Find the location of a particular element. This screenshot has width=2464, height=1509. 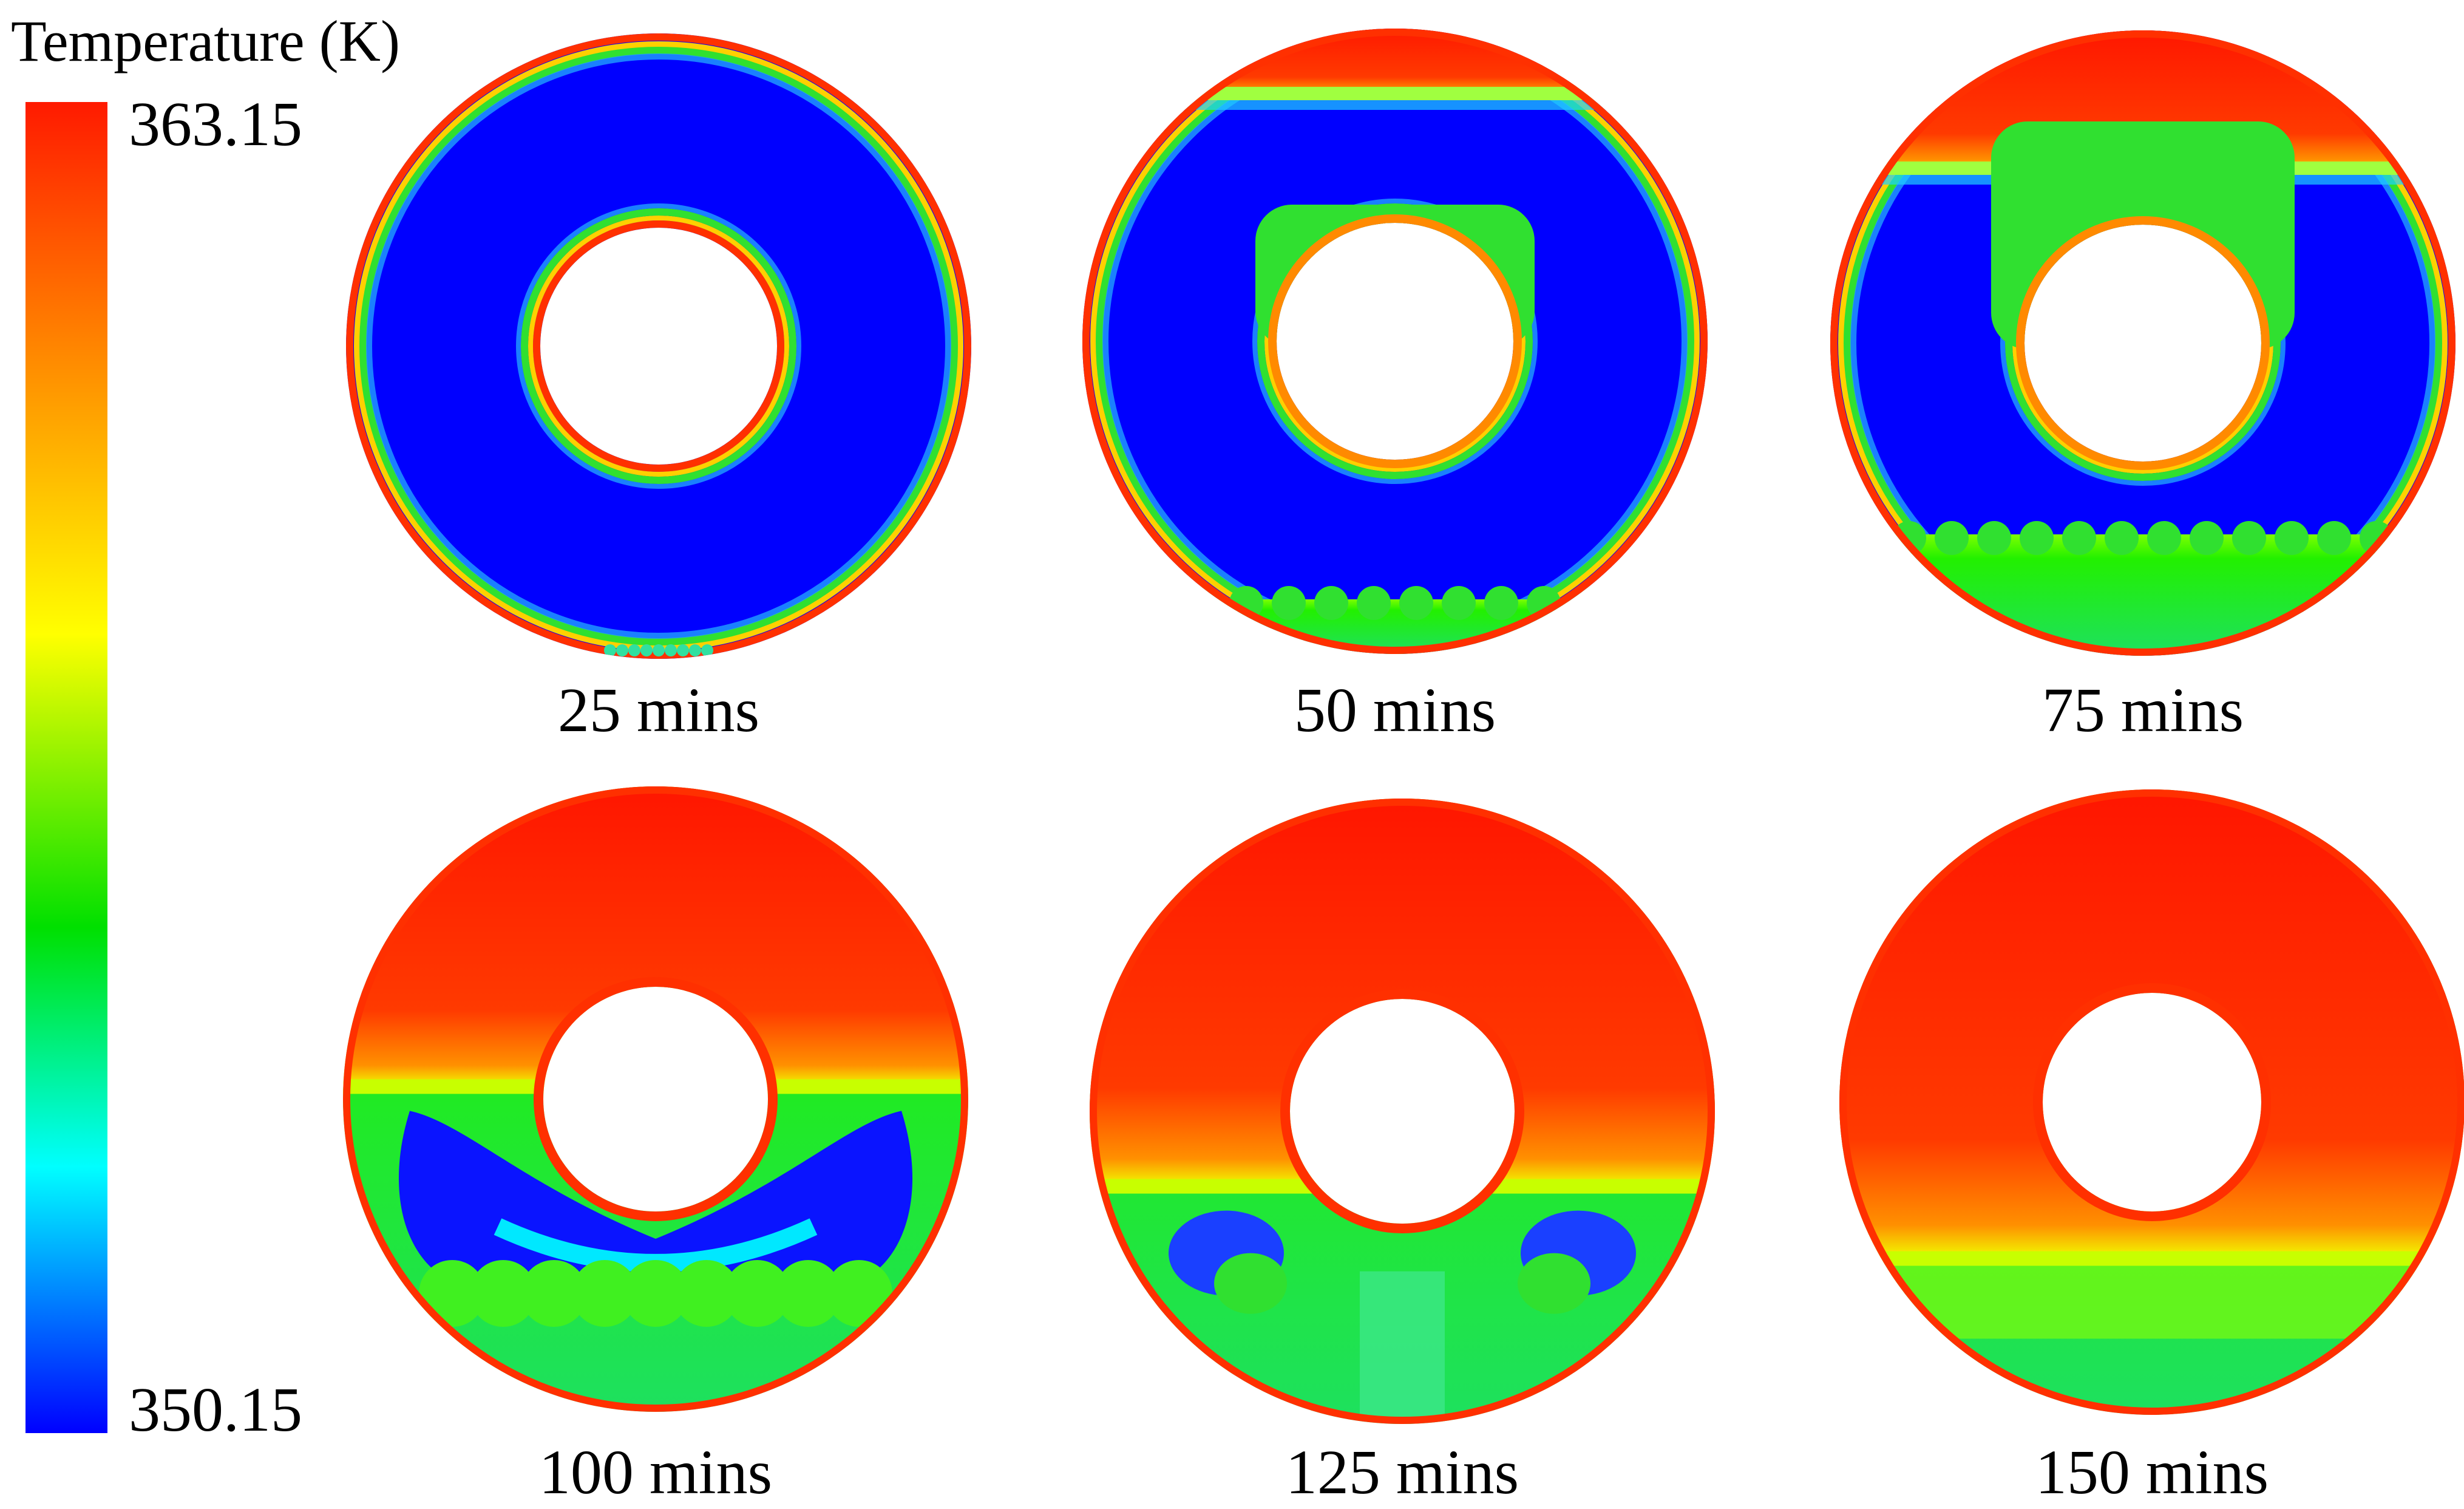

panel-time-caption: 50 mins is located at coordinates (1395, 710).